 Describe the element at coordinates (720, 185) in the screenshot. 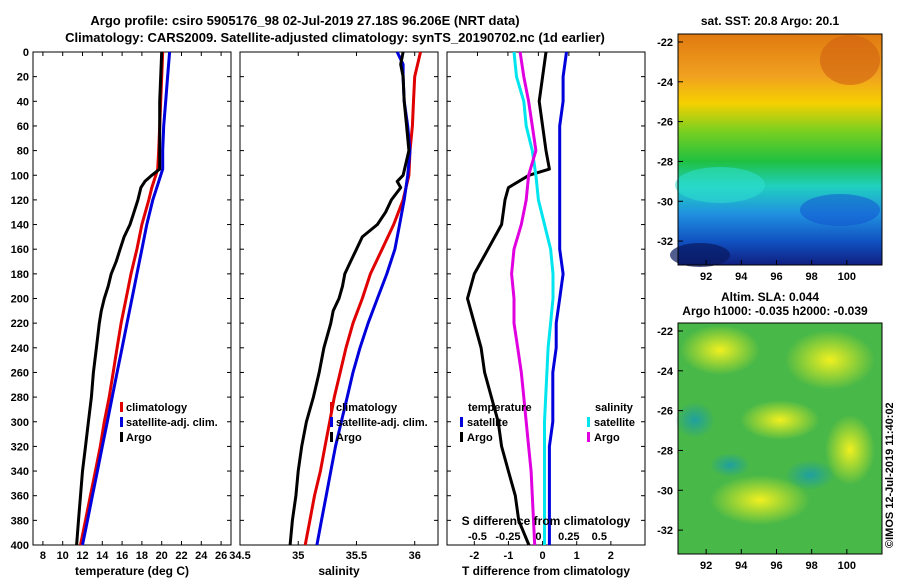

I see `sst-cyan-patch` at that location.